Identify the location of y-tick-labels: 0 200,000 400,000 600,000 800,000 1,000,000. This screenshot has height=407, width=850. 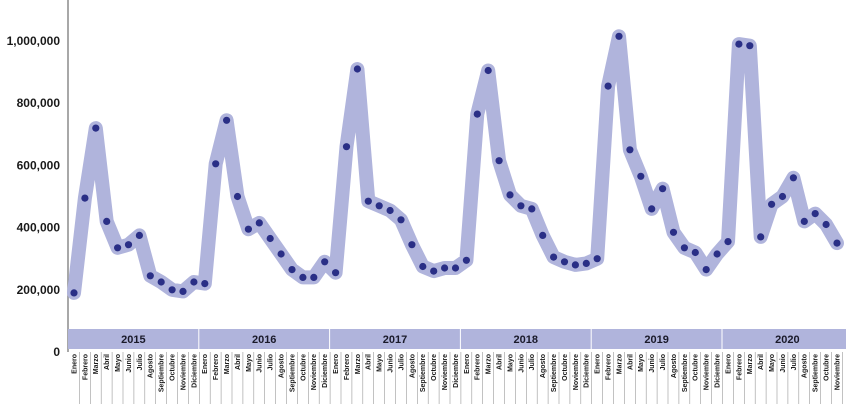
(34, 196).